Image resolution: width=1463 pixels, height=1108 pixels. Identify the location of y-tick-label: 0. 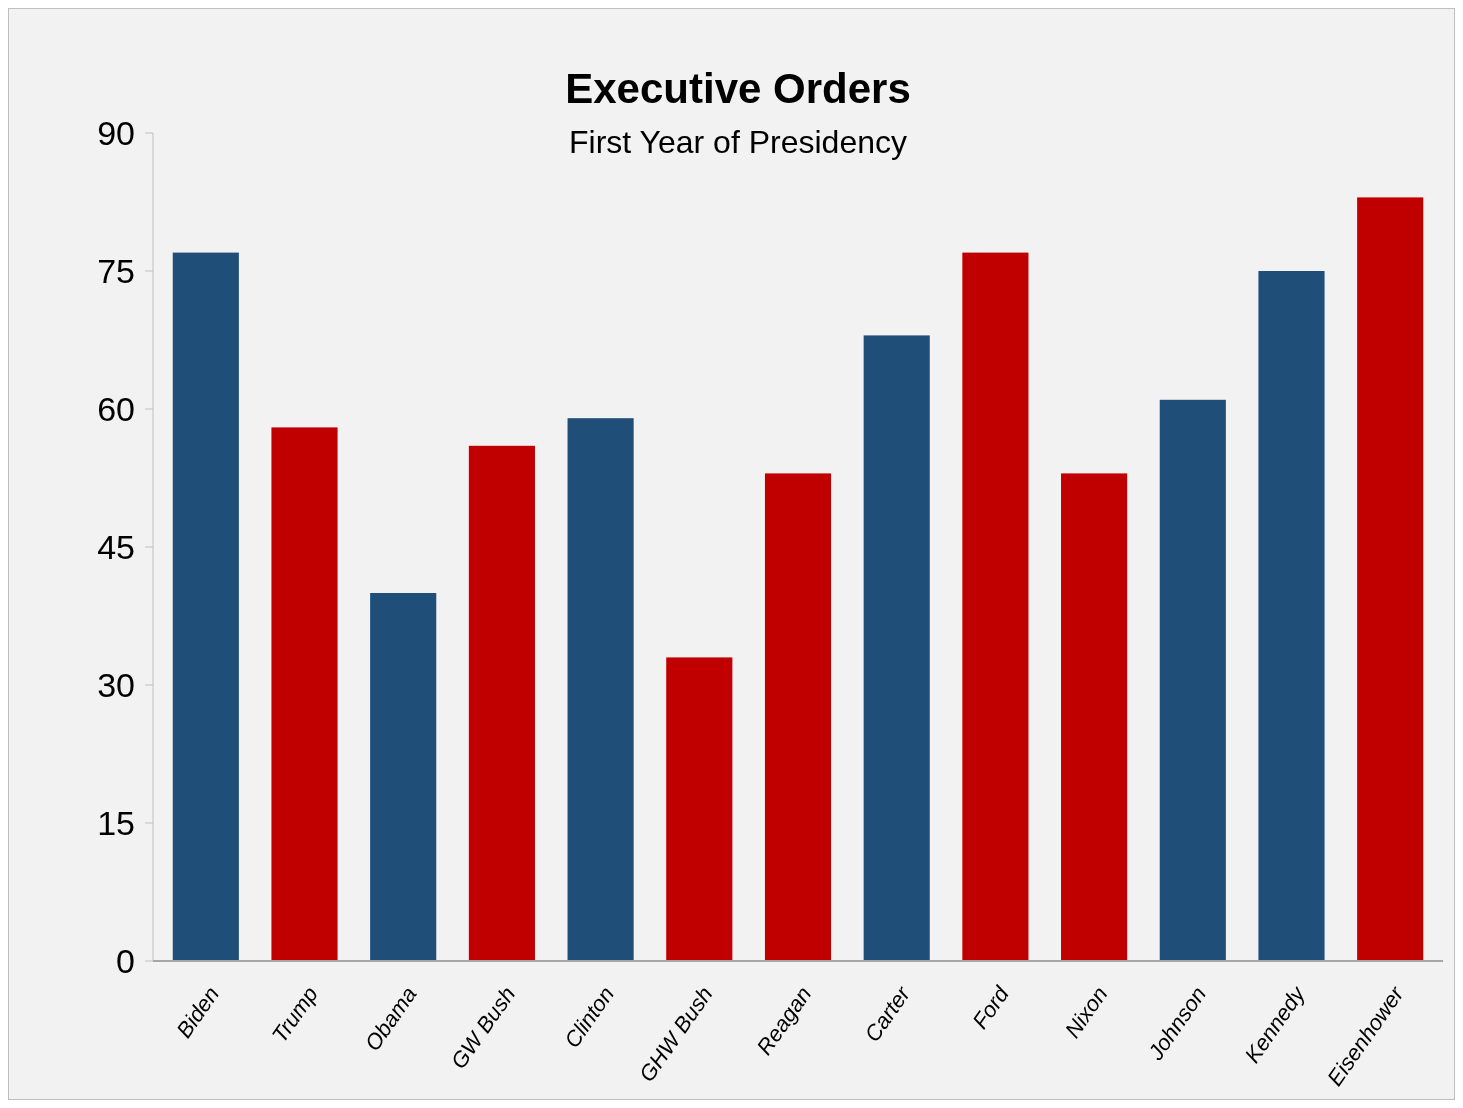
(125, 960).